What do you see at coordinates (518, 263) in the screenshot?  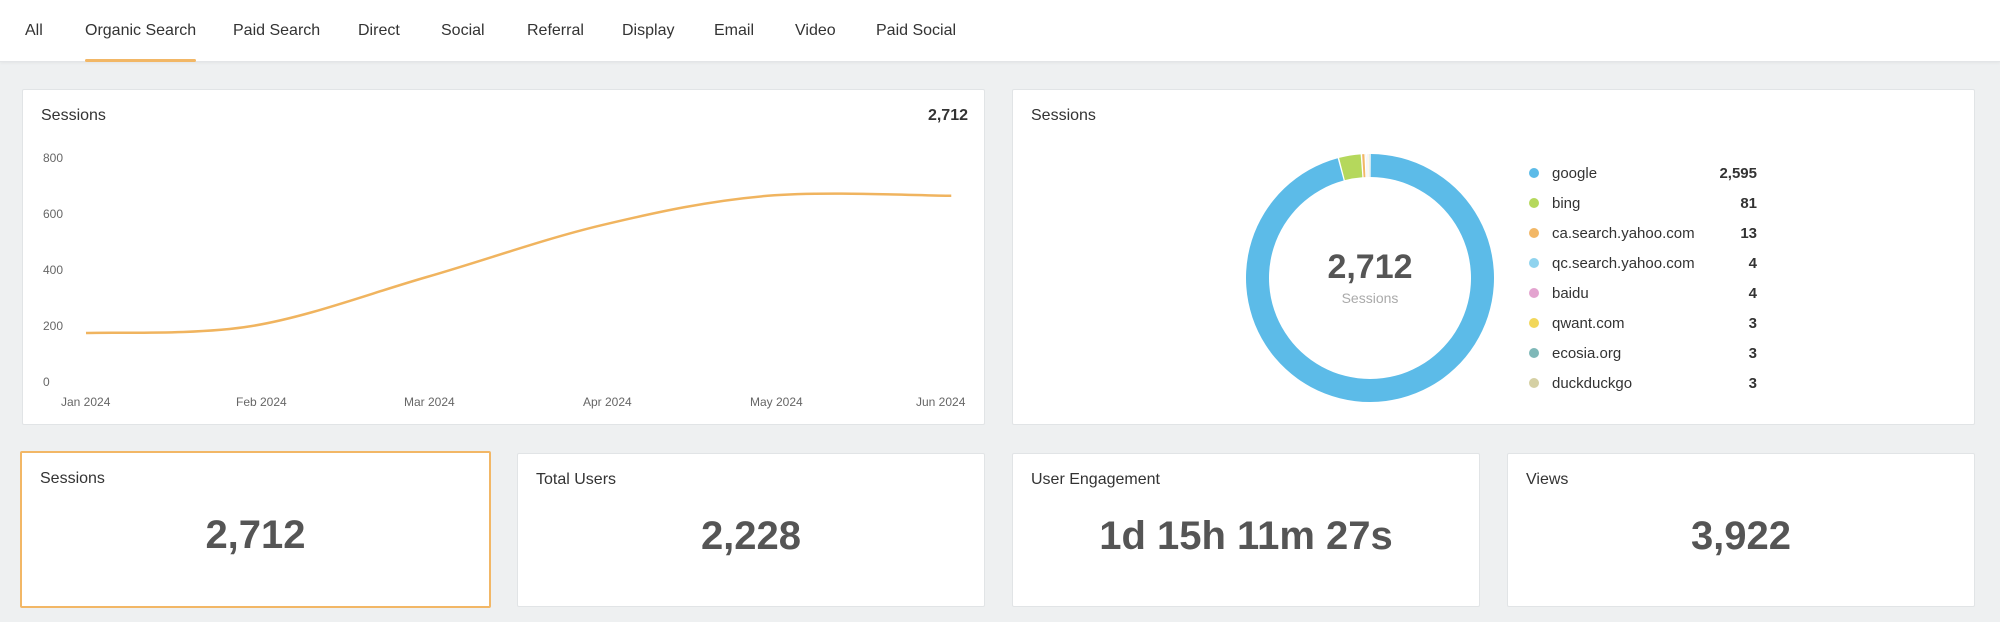 I see `sessions-series-line` at bounding box center [518, 263].